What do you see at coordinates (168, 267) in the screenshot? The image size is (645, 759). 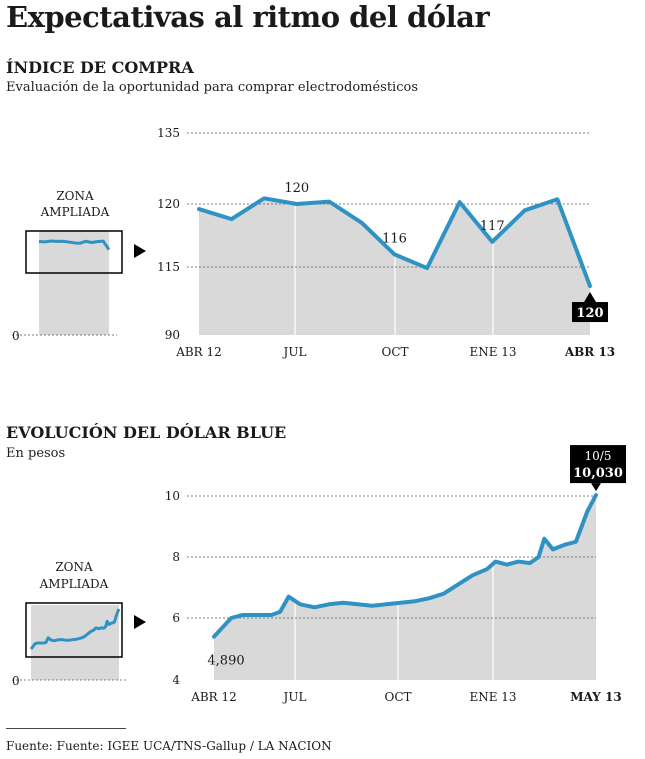 I see `chart1-ytick-label: 115` at bounding box center [168, 267].